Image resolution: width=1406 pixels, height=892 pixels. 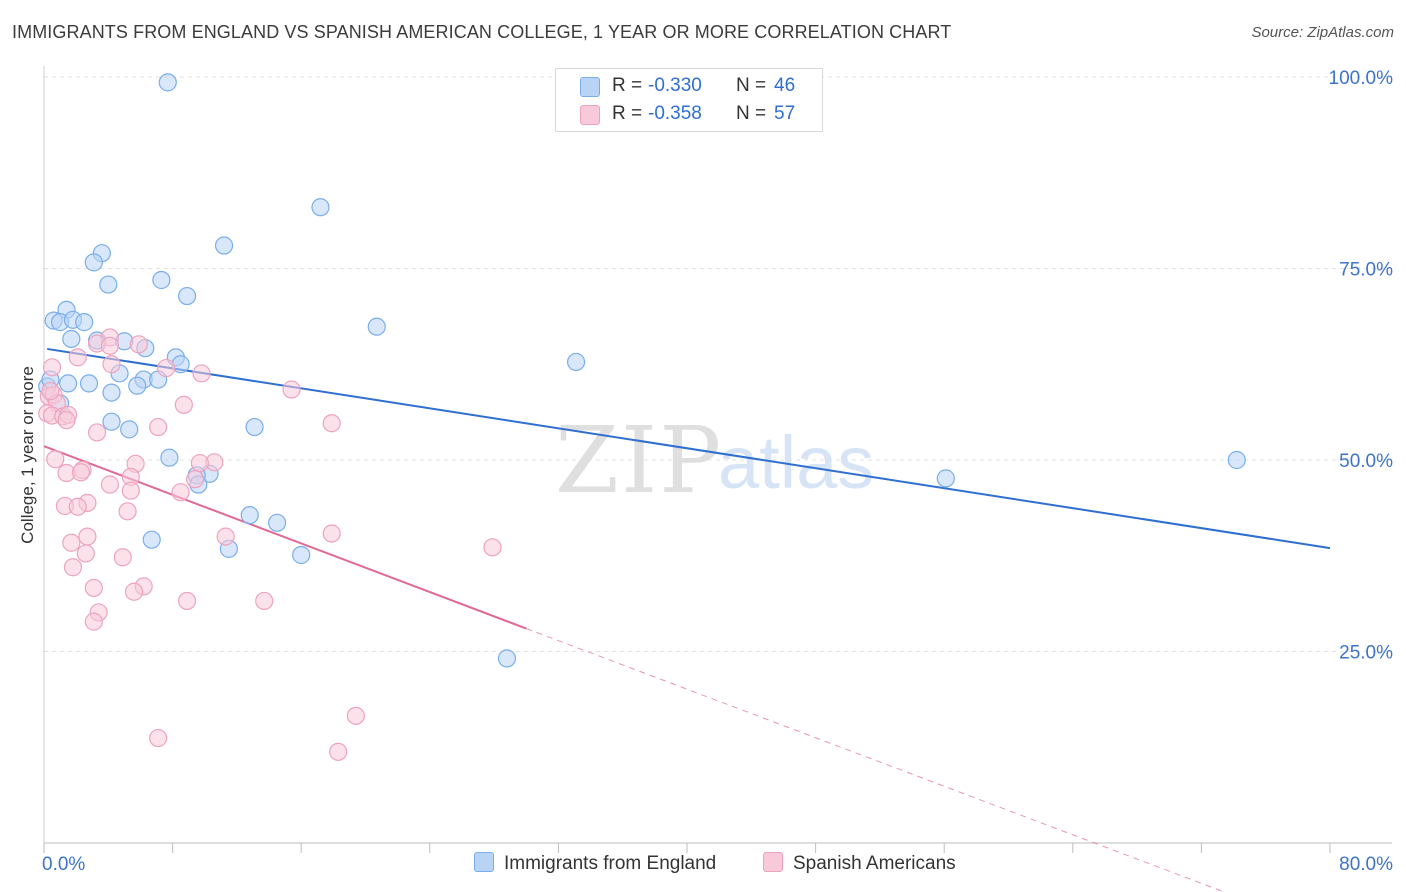 I want to click on bottom-legend-label-england: Immigrants from England, so click(x=610, y=863).